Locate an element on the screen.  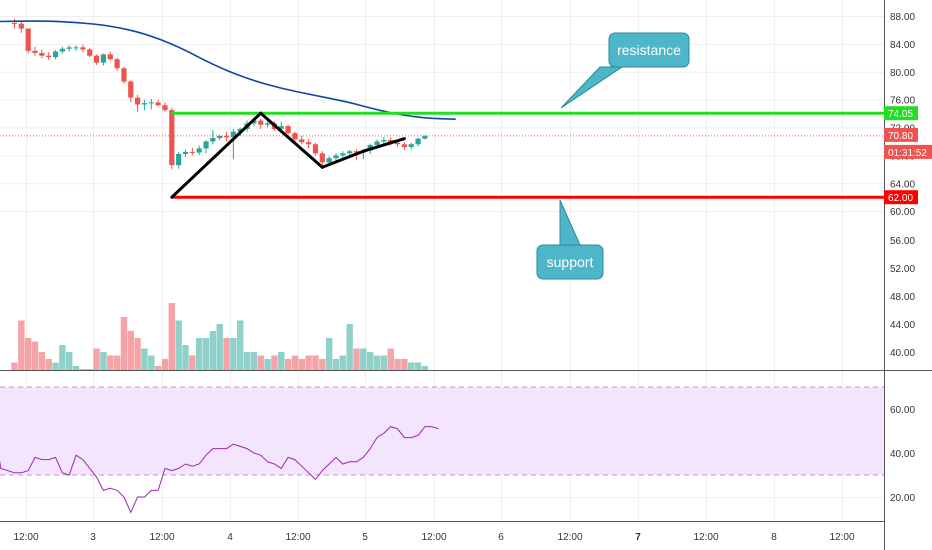
price-badge: 74.05 is located at coordinates (901, 113).